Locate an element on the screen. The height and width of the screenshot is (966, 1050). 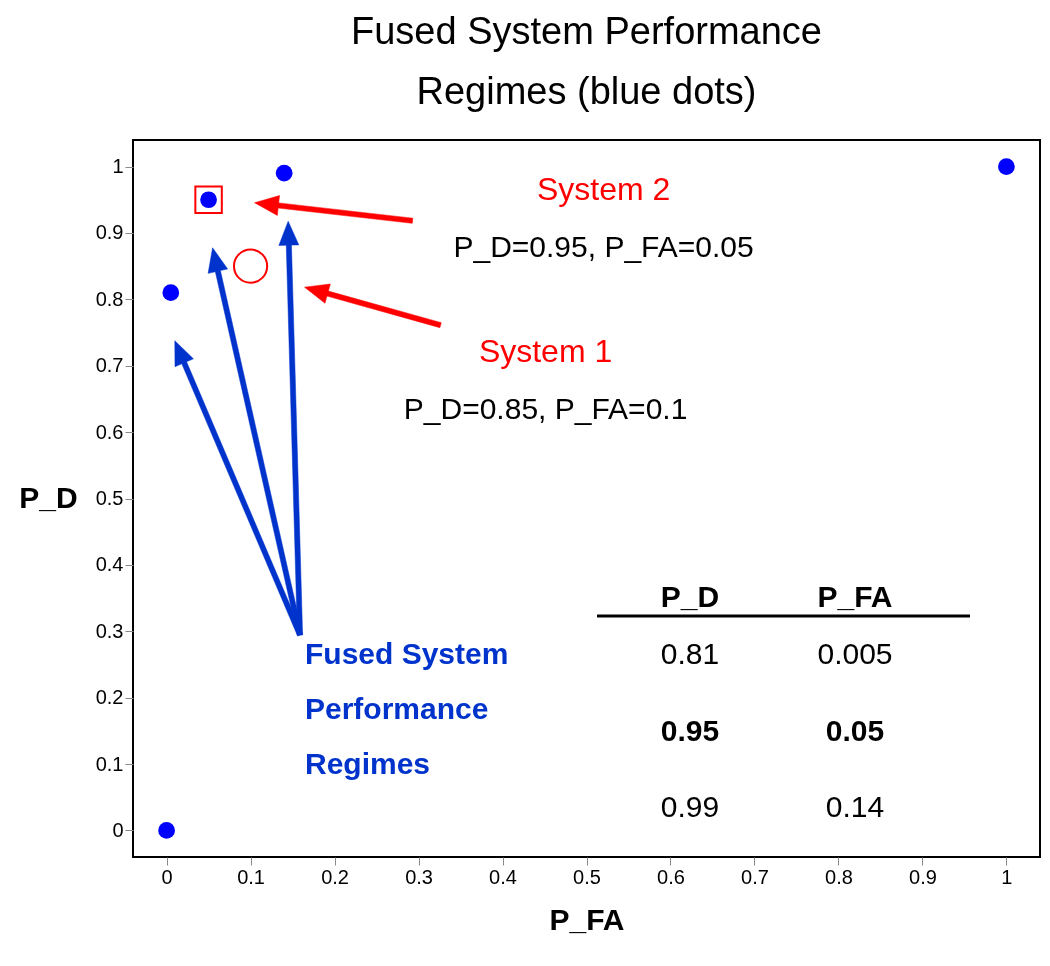
y-tick-label: 0.9 is located at coordinates (109, 232).